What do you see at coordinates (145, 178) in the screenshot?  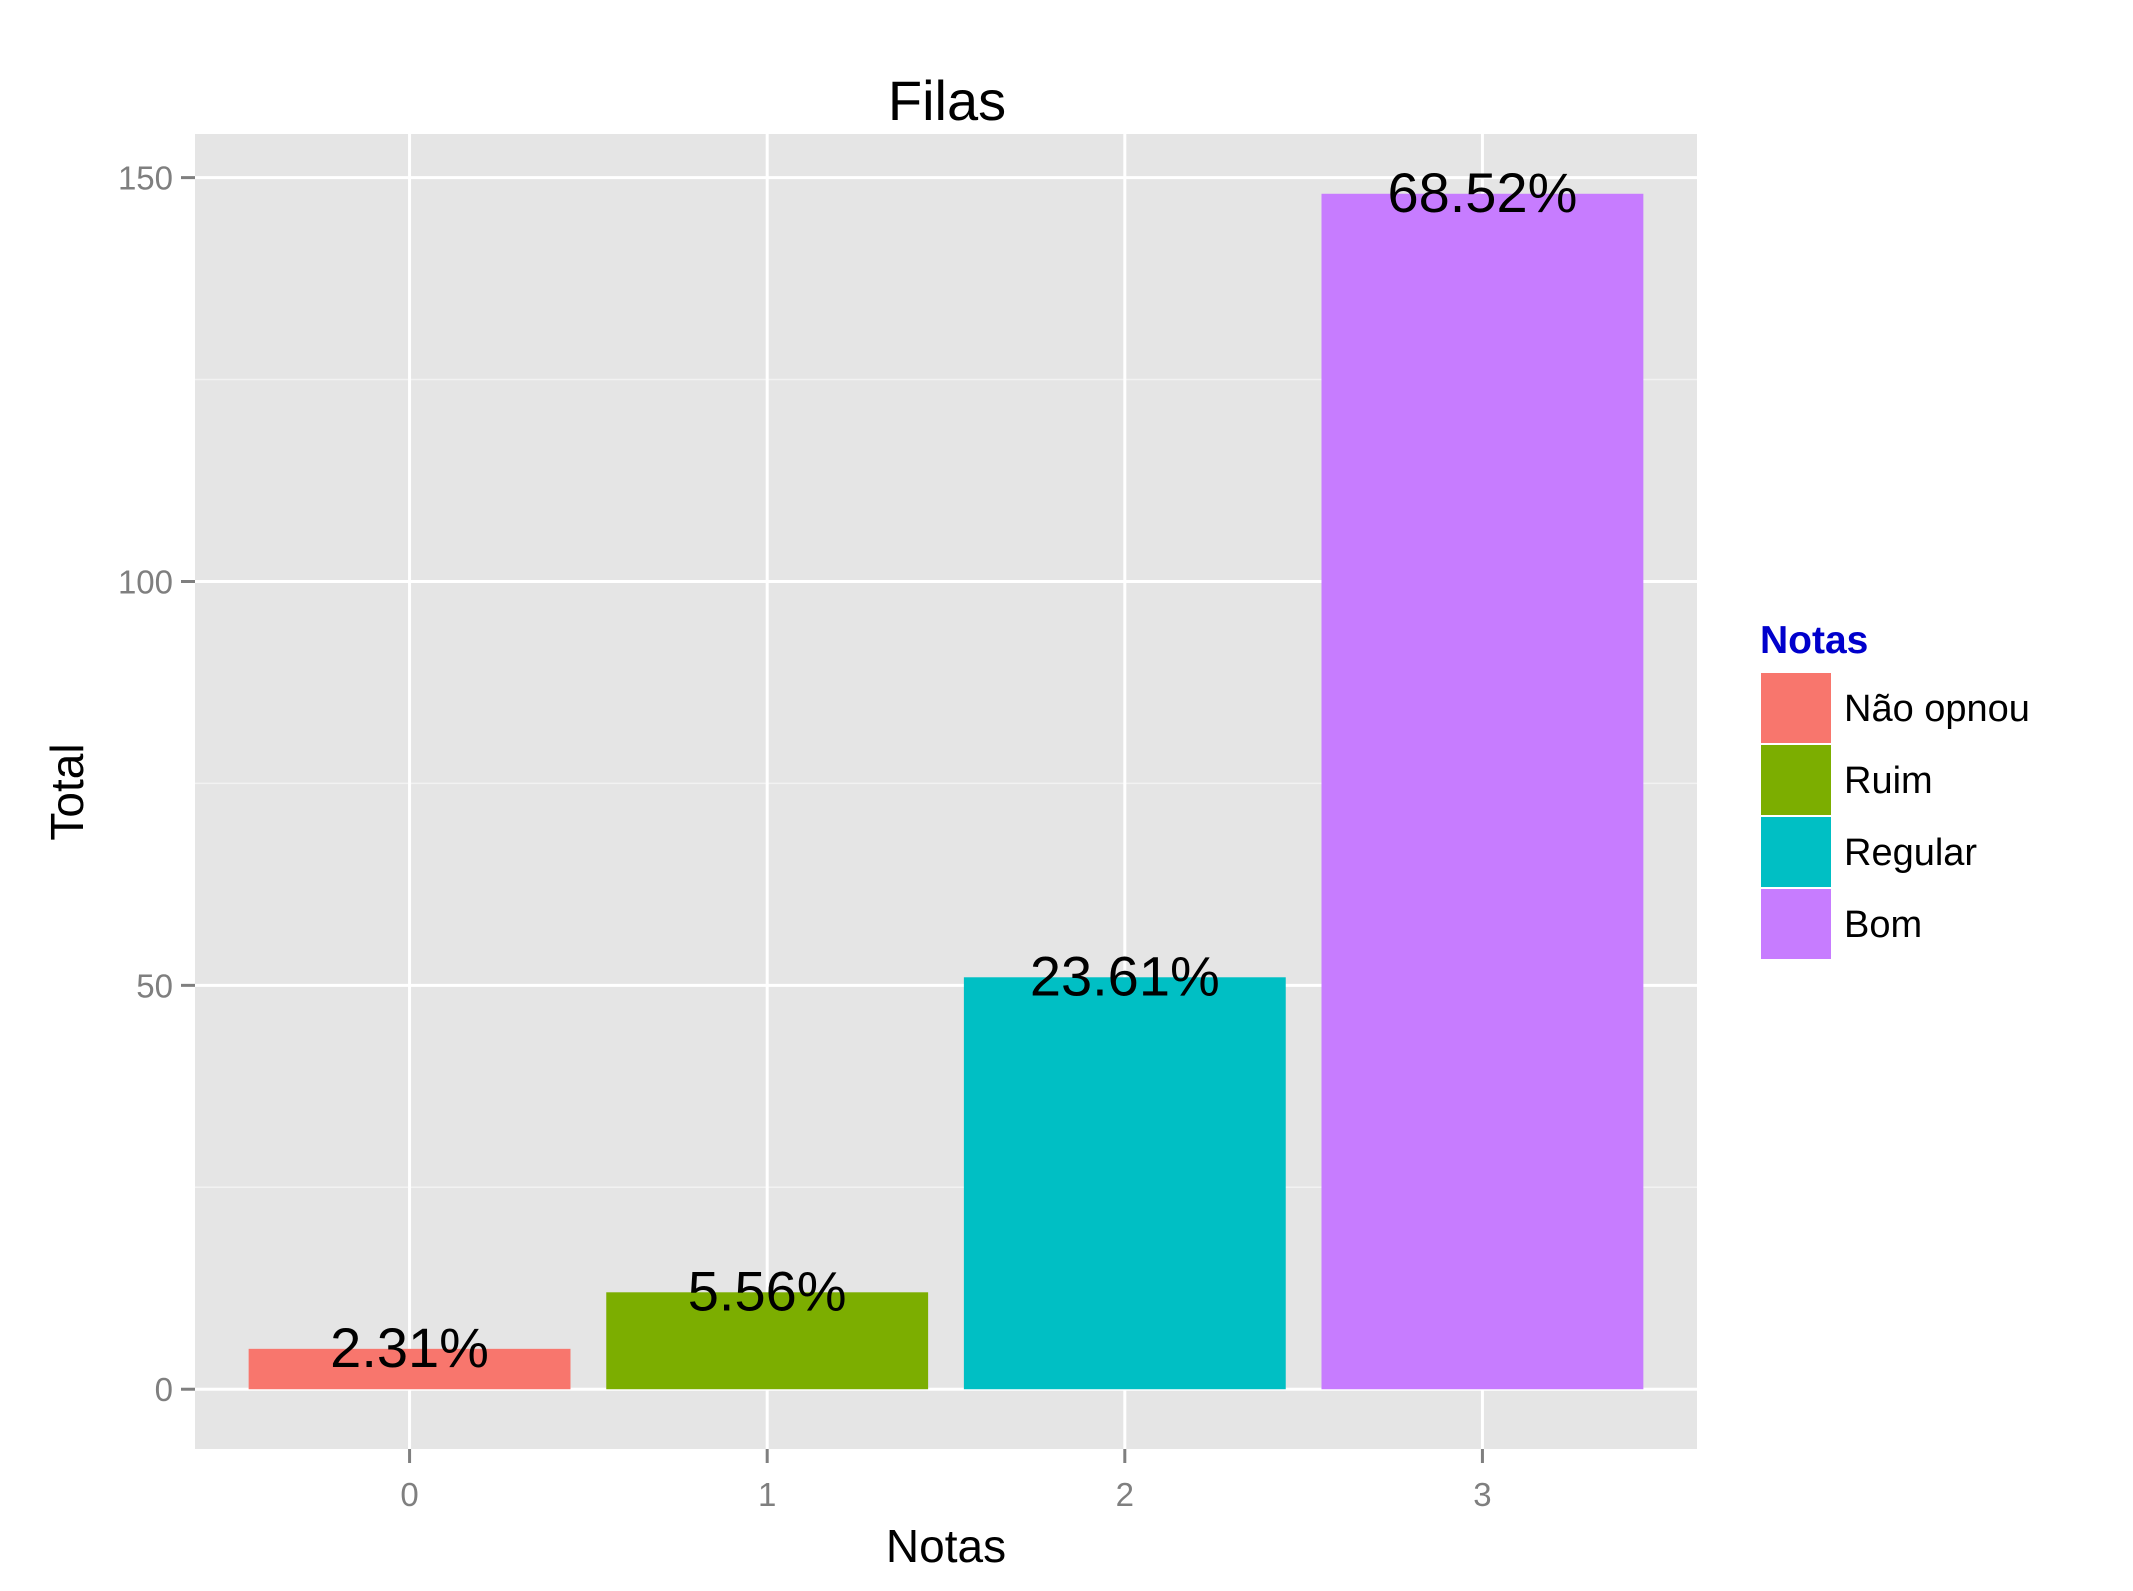 I see `y-tick-label: 150` at bounding box center [145, 178].